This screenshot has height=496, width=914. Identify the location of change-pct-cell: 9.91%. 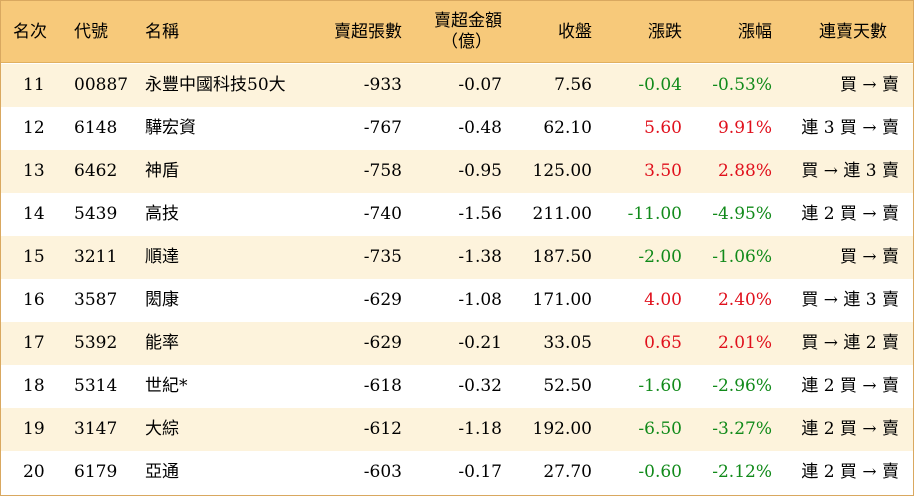
(744, 128).